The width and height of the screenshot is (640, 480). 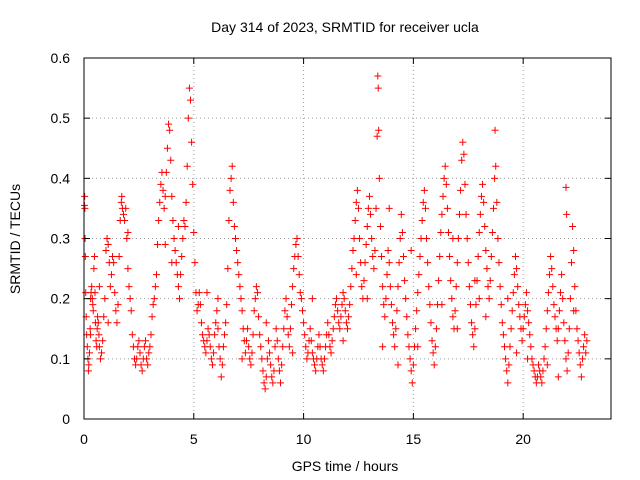 What do you see at coordinates (345, 466) in the screenshot?
I see `x-axis-label: GPS time / hours` at bounding box center [345, 466].